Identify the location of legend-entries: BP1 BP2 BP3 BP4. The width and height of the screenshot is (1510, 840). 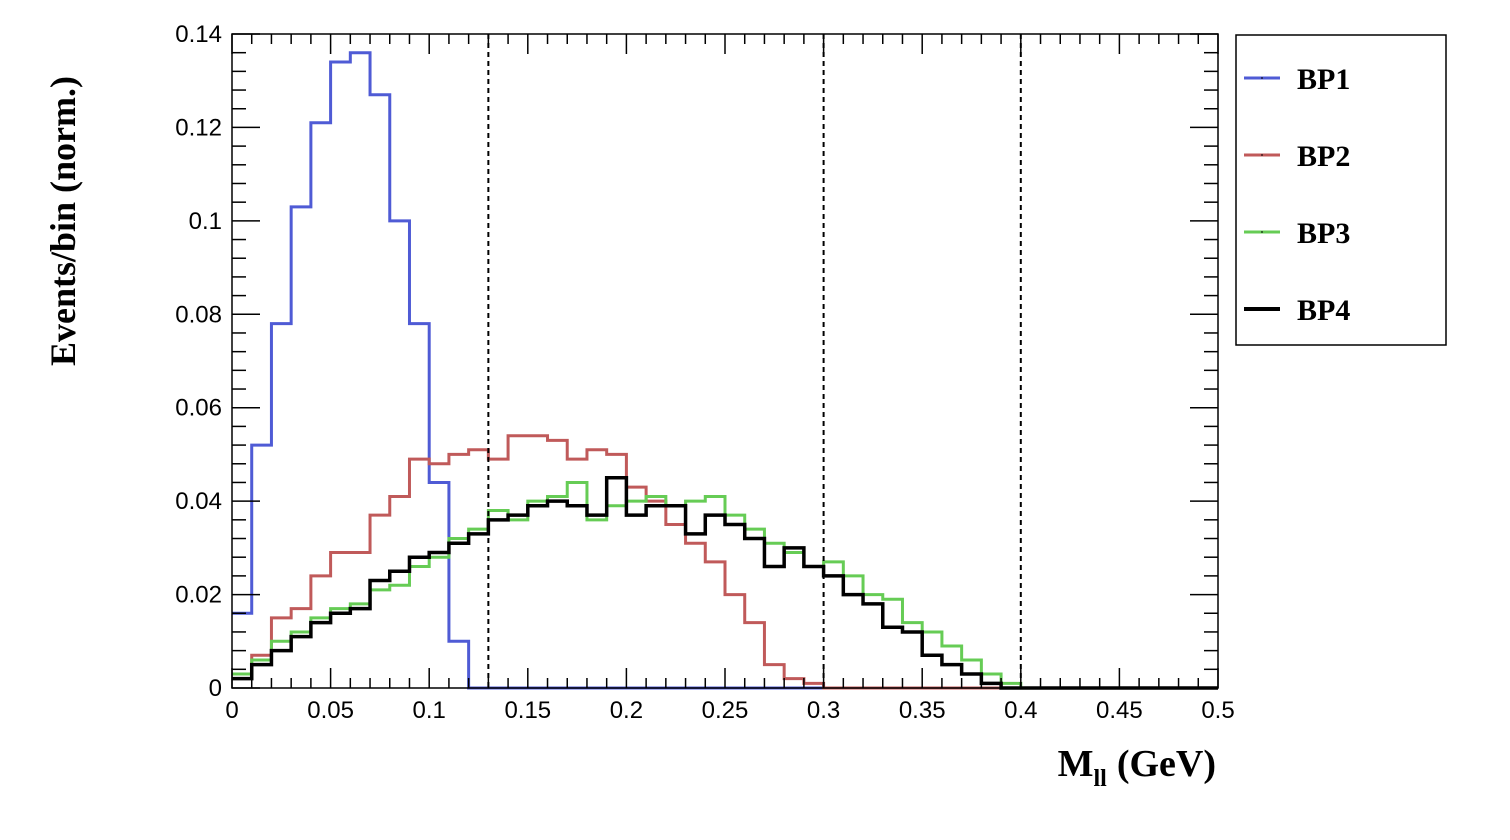
(1297, 195).